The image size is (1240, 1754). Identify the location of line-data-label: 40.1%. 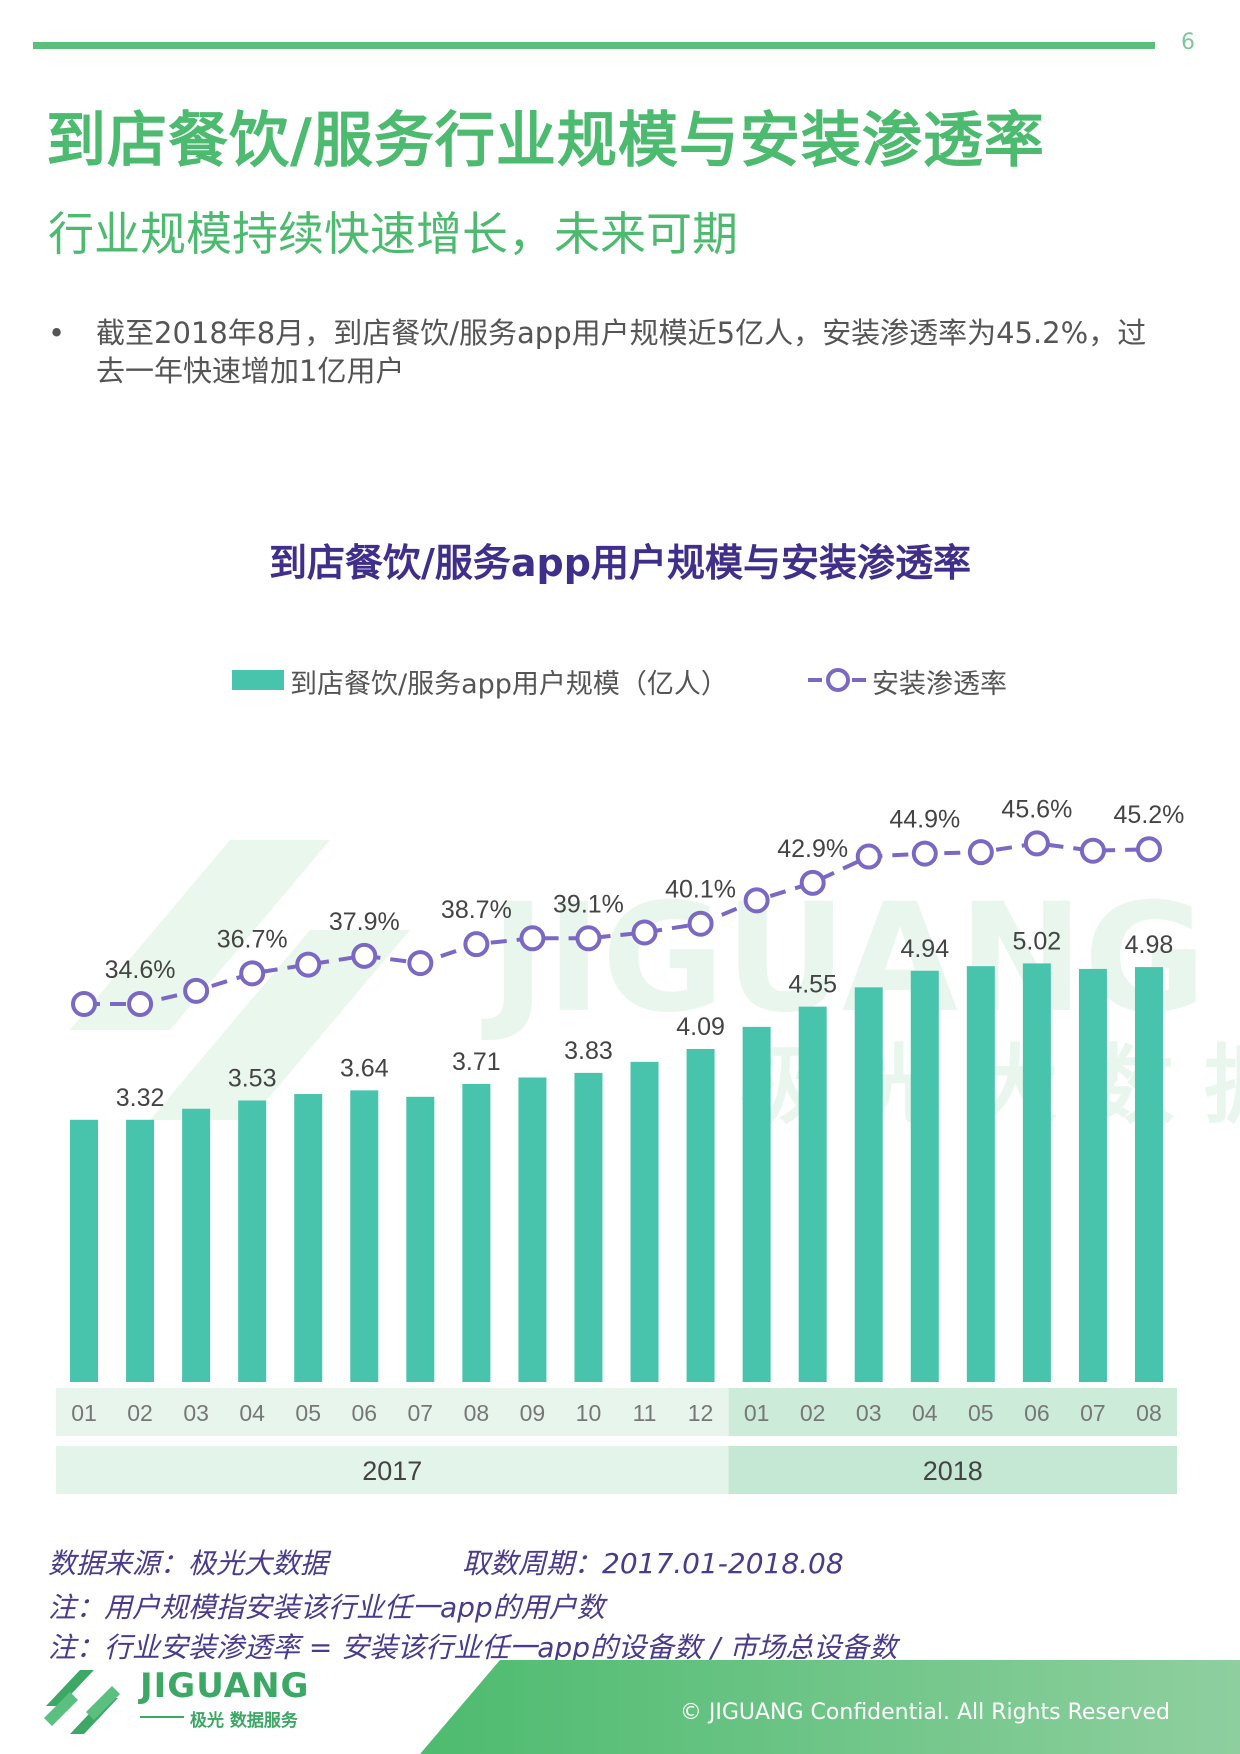
(700, 890).